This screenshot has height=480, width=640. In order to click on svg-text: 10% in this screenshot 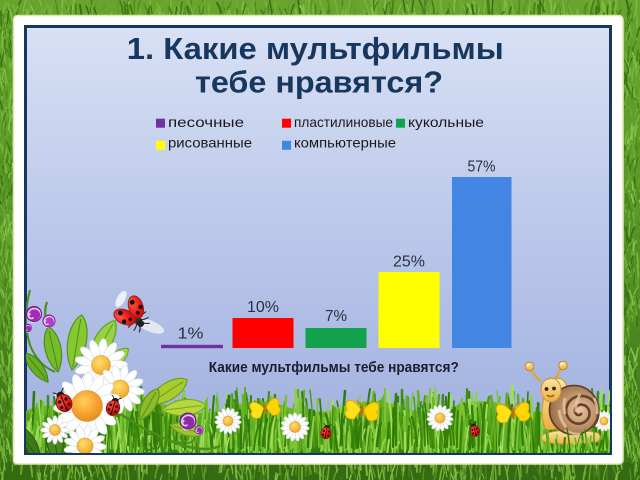, I will do `click(263, 307)`.